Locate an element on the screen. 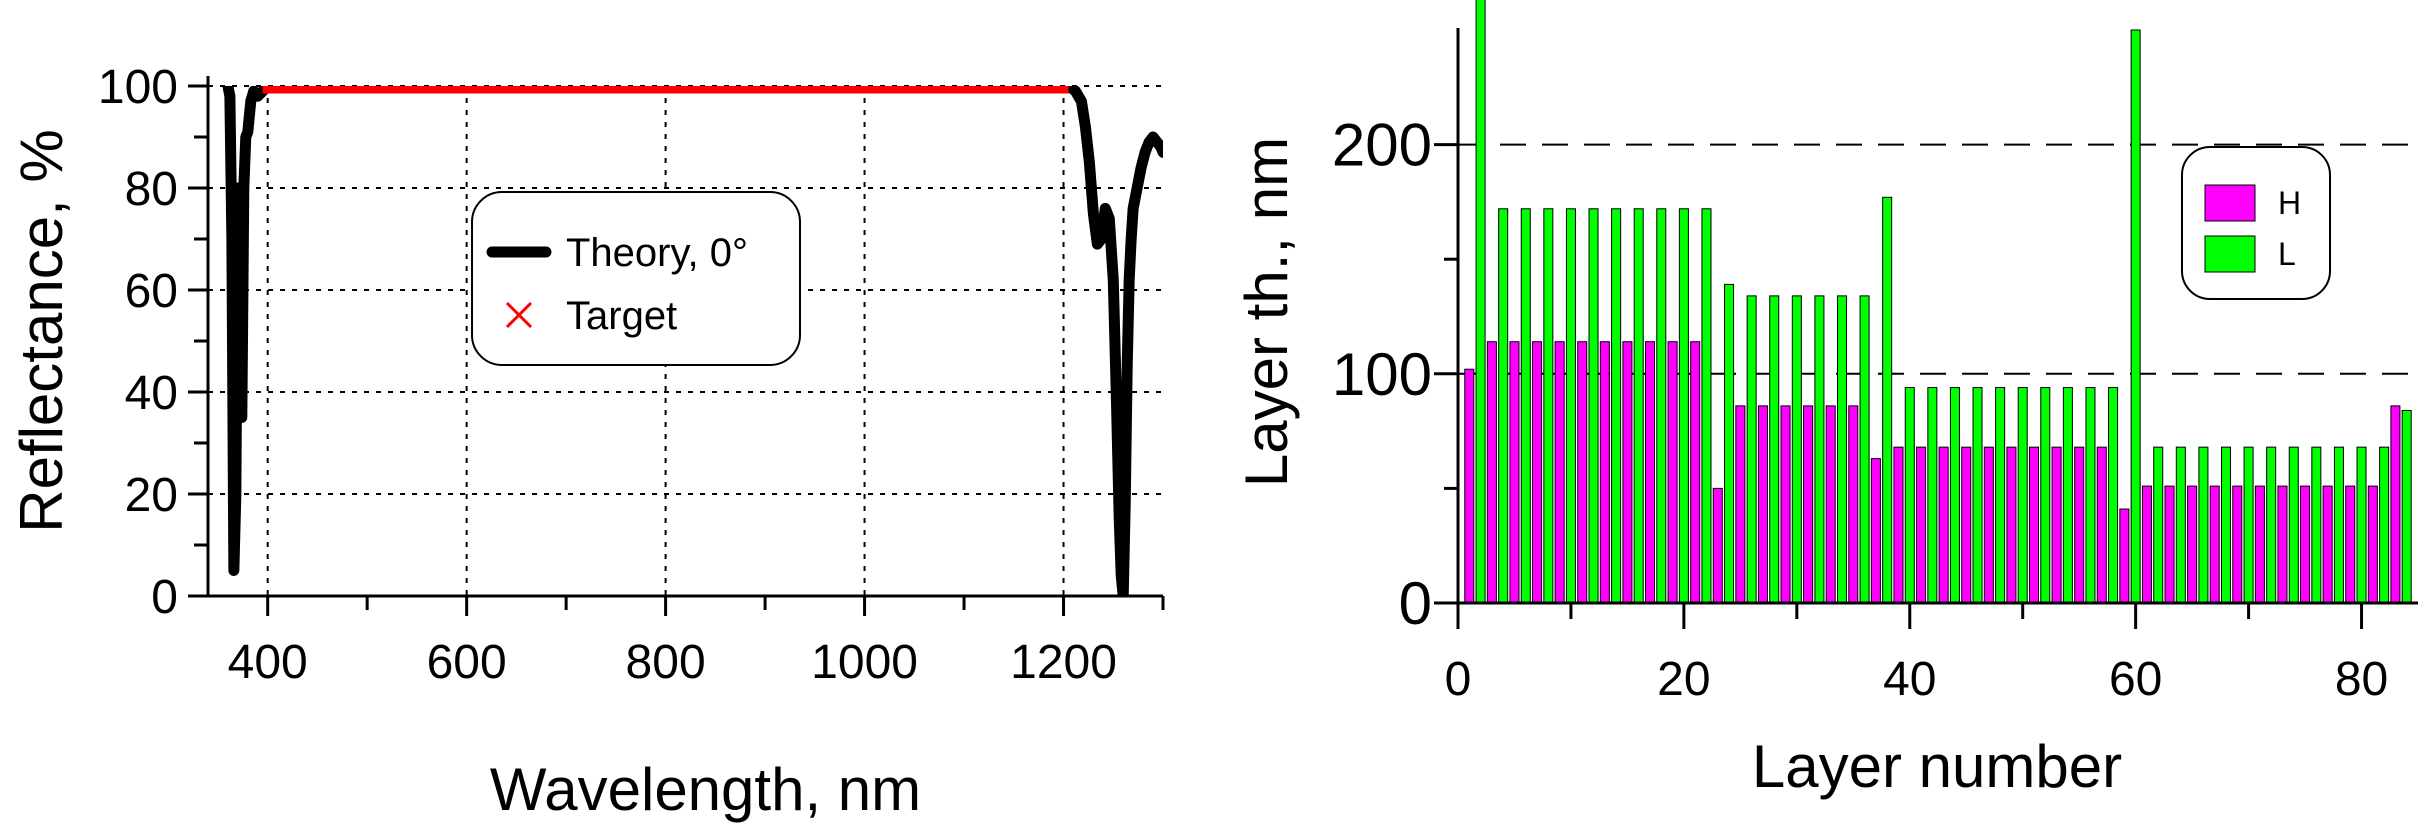  x-tick-label: 80 is located at coordinates (2361, 679).